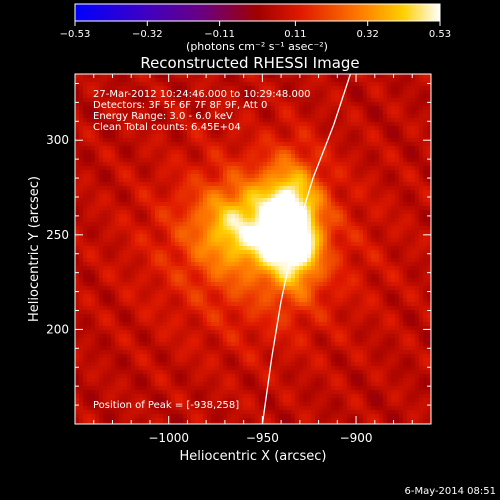 This screenshot has width=500, height=500. I want to click on annotation-detectors: Detectors: 3F 5F 6F 7F 8F 9F, Att 0, so click(180, 105).